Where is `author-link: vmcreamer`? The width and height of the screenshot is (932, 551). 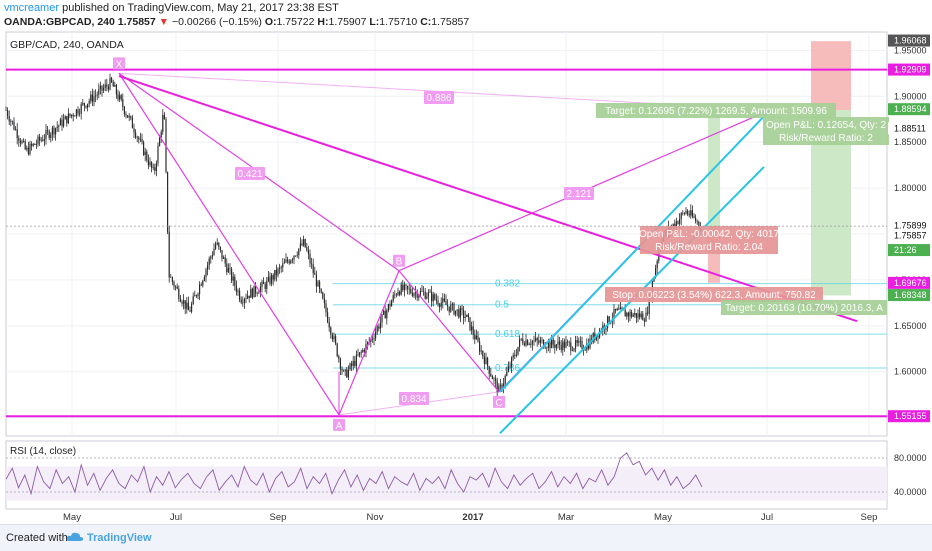
author-link: vmcreamer is located at coordinates (32, 8).